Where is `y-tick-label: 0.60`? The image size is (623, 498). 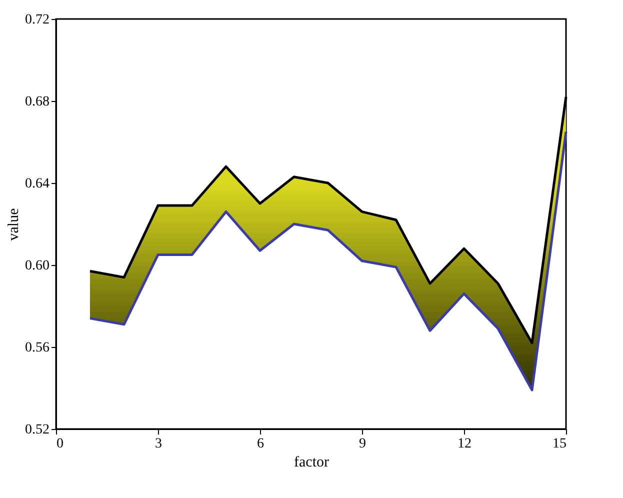
y-tick-label: 0.60 is located at coordinates (37, 266).